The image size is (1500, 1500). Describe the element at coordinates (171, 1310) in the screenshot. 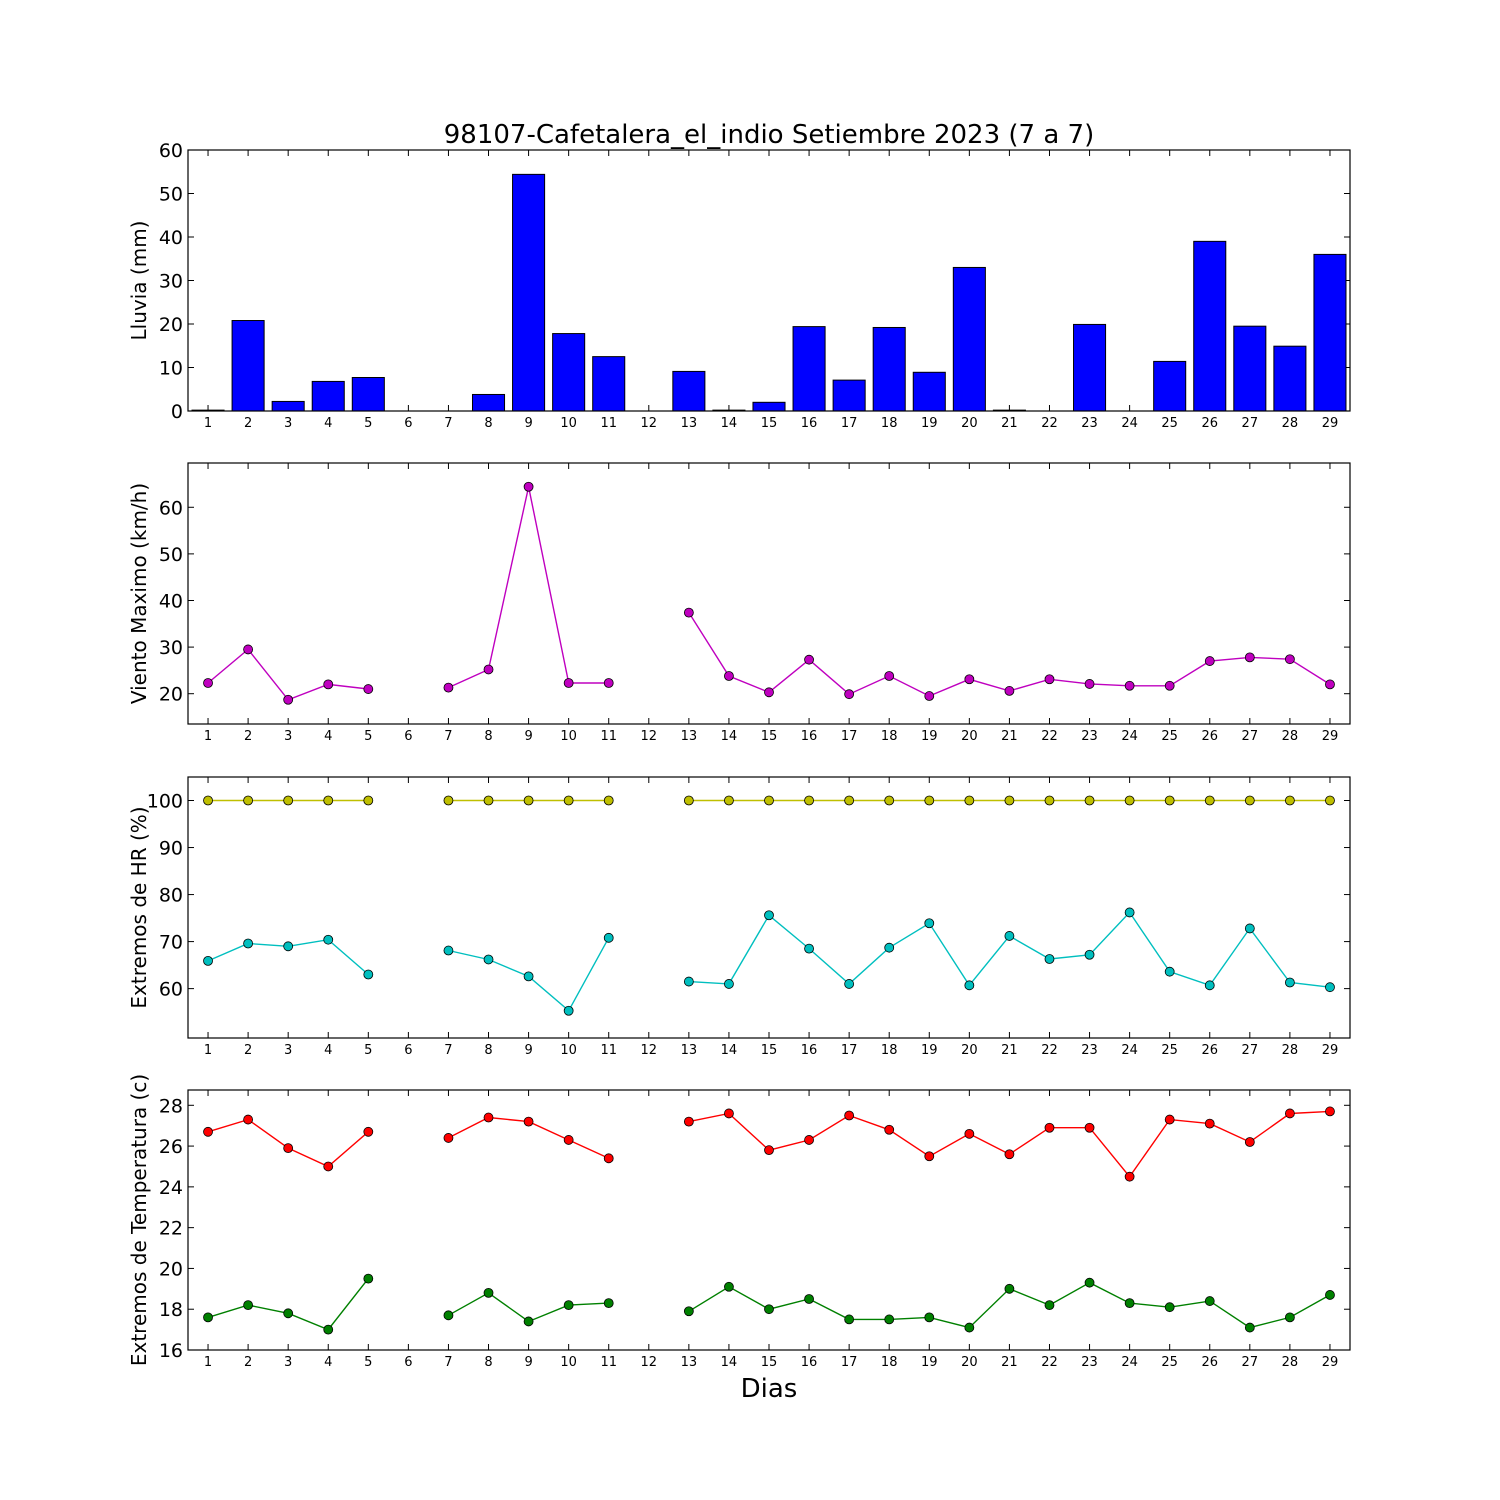

I see `y-tick-label: 18` at that location.